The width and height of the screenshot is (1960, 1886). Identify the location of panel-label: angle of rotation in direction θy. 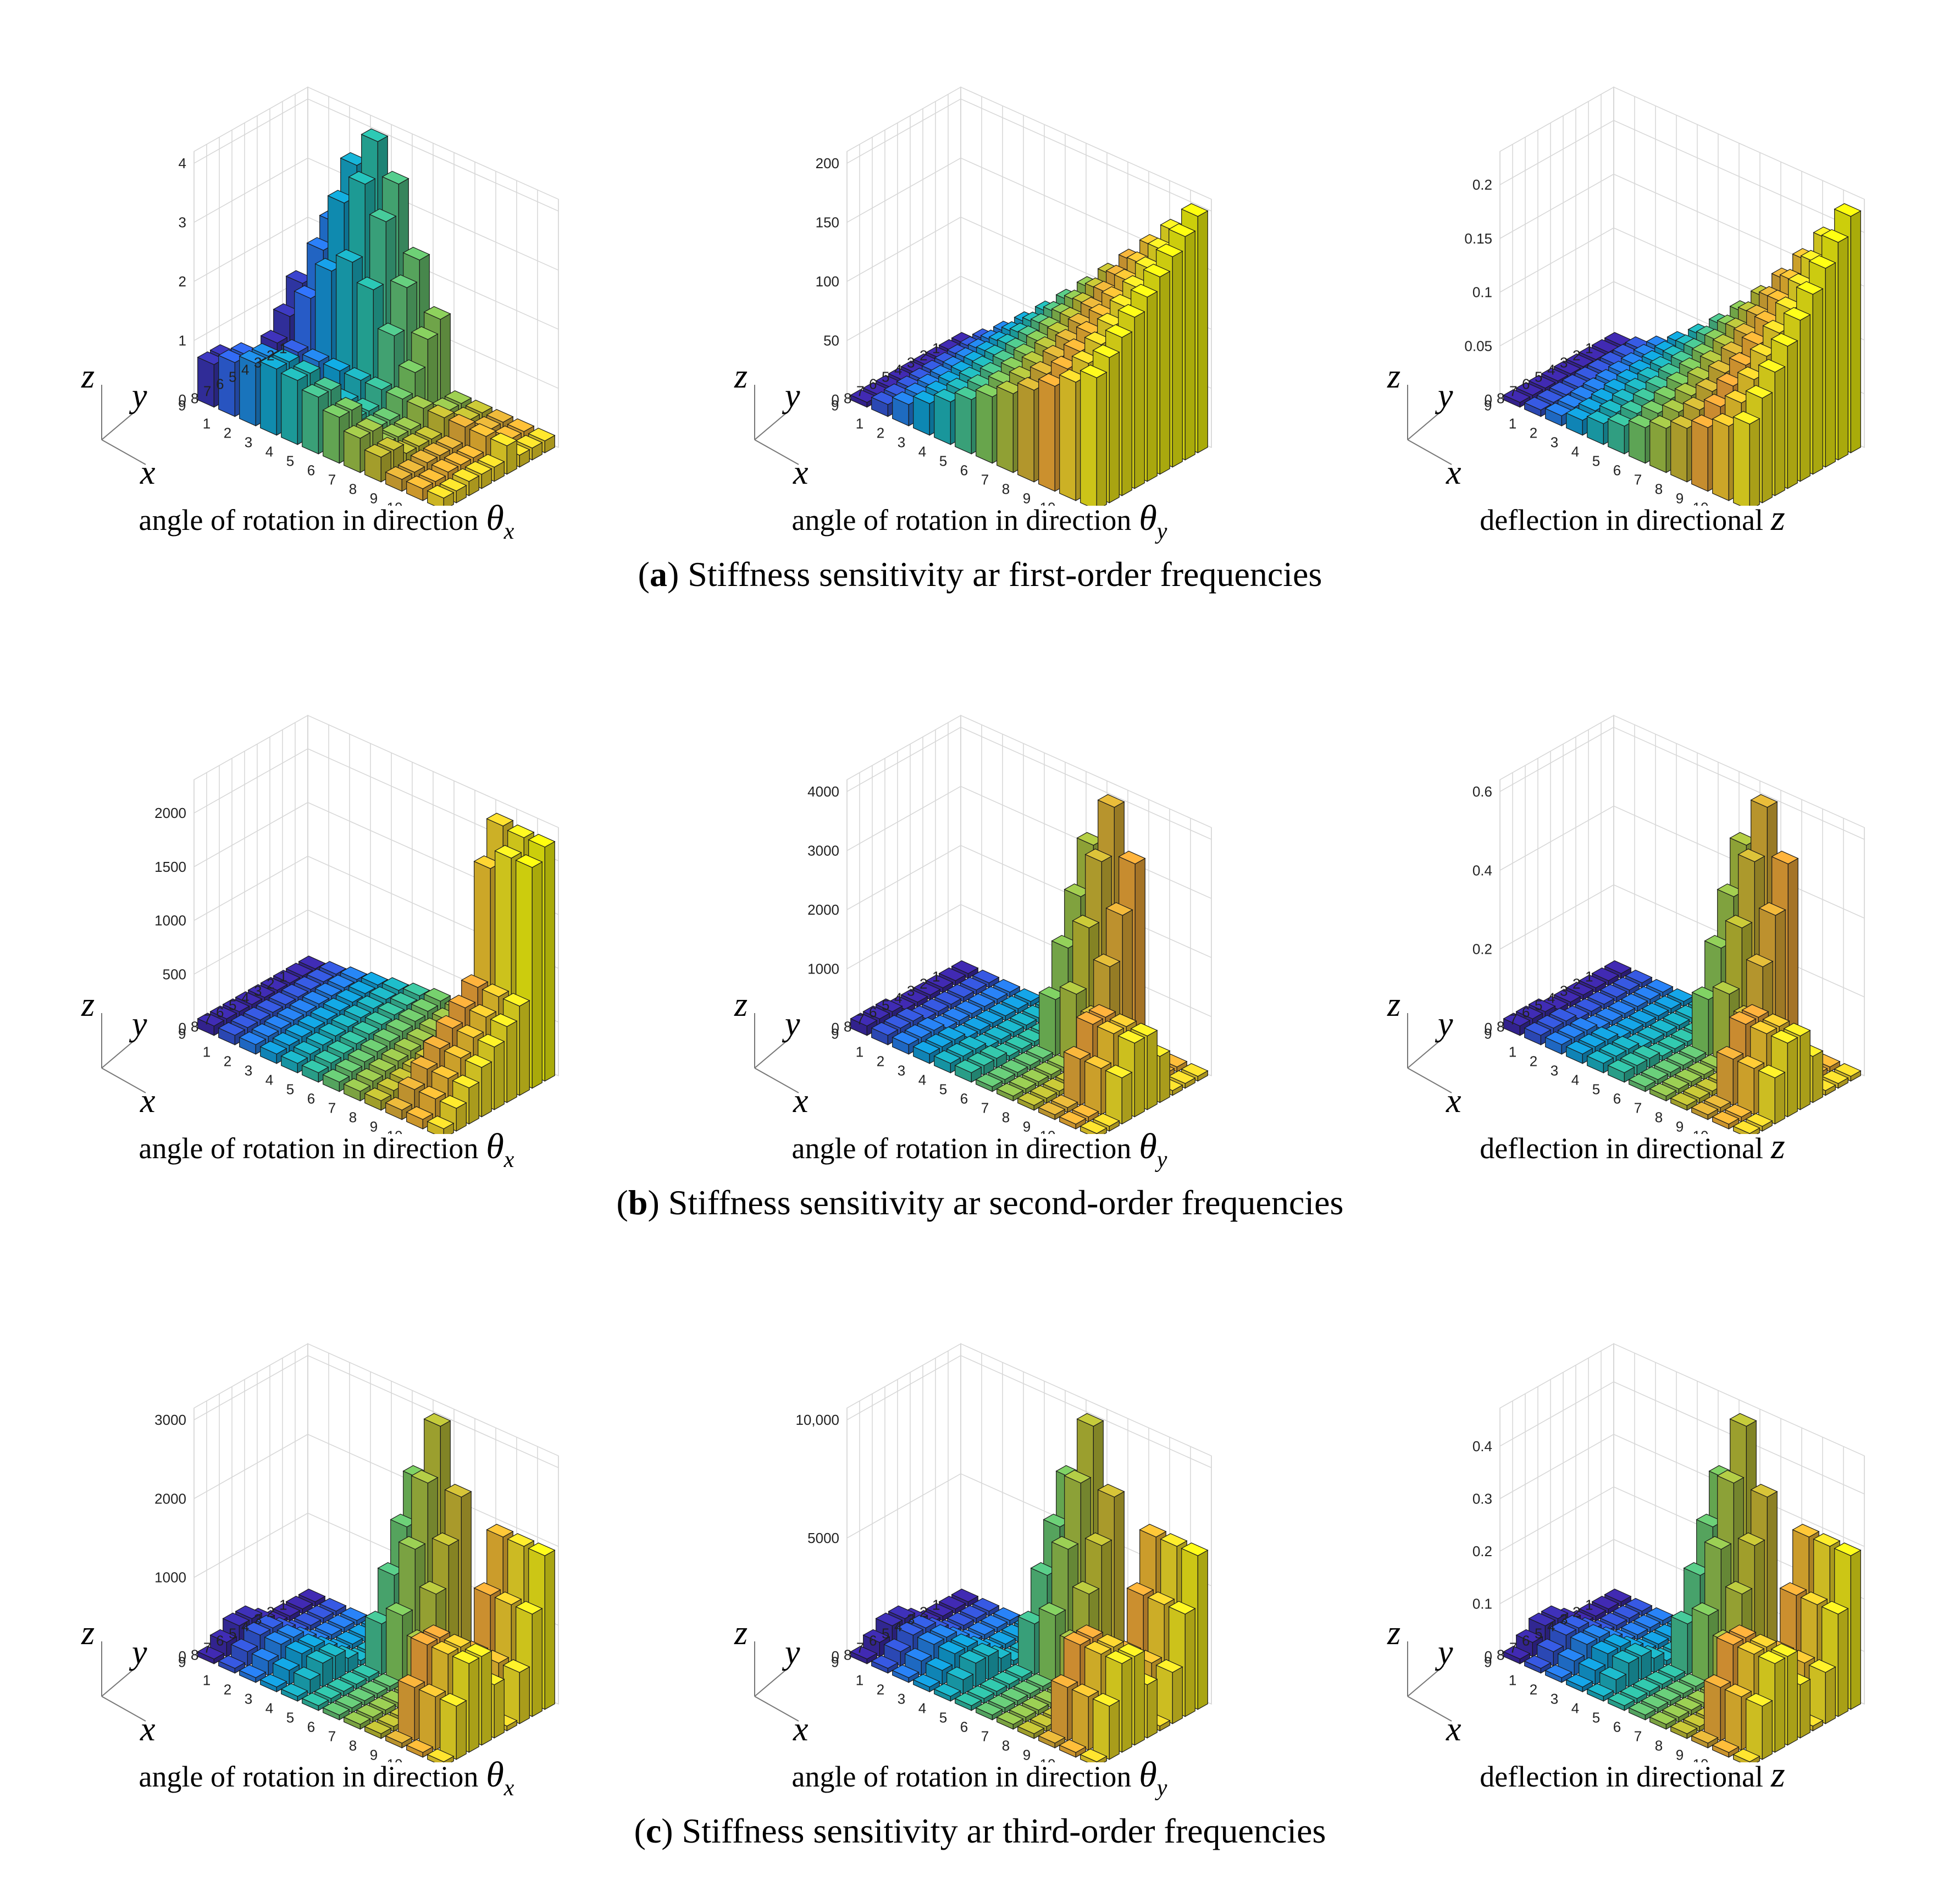
(979, 1149).